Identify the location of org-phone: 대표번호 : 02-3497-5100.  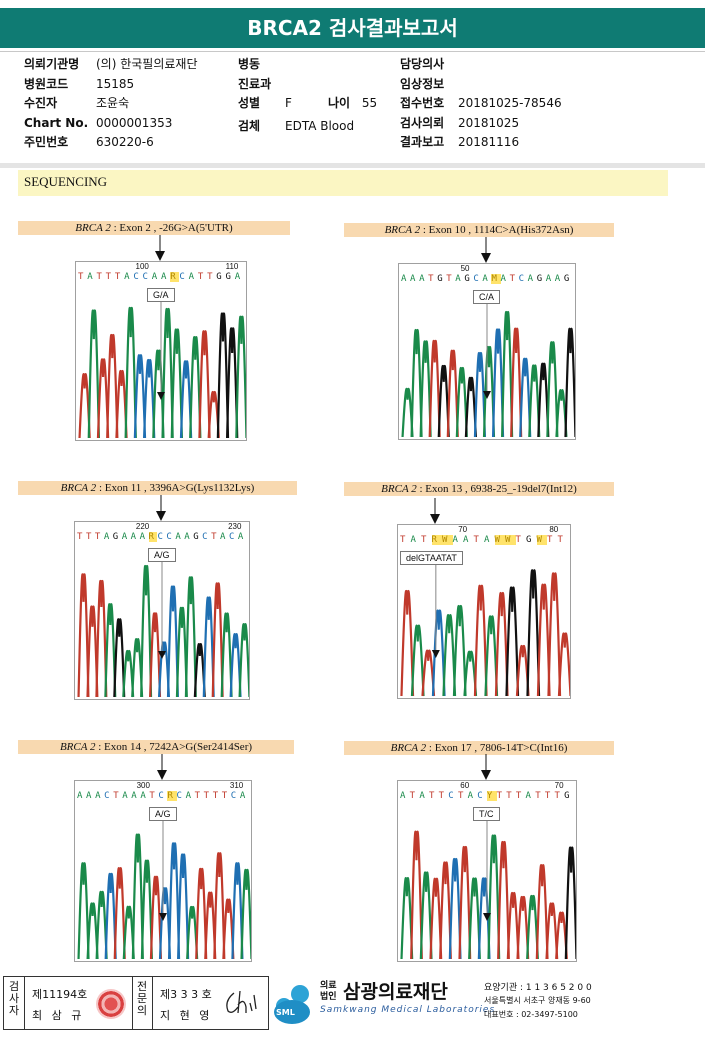
(531, 1014).